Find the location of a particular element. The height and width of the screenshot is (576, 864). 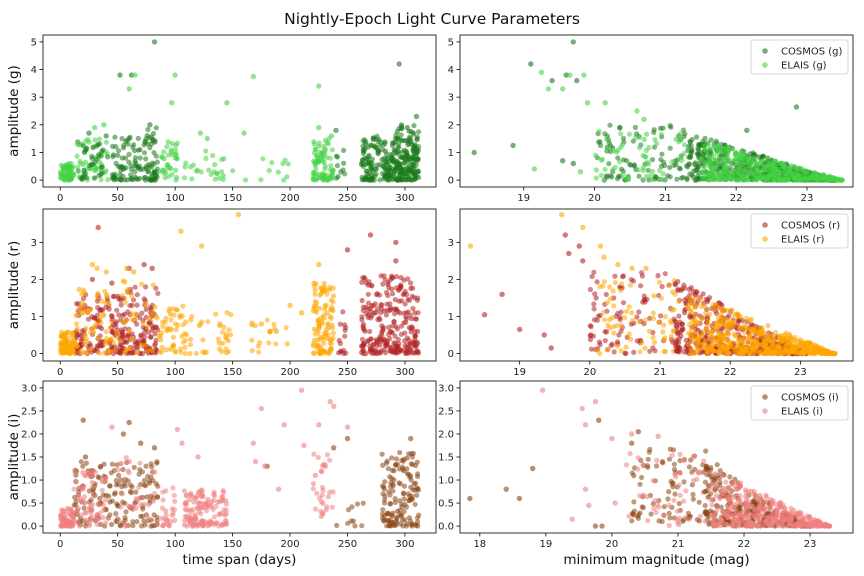

y-tick-label: 1 is located at coordinates (34, 317).